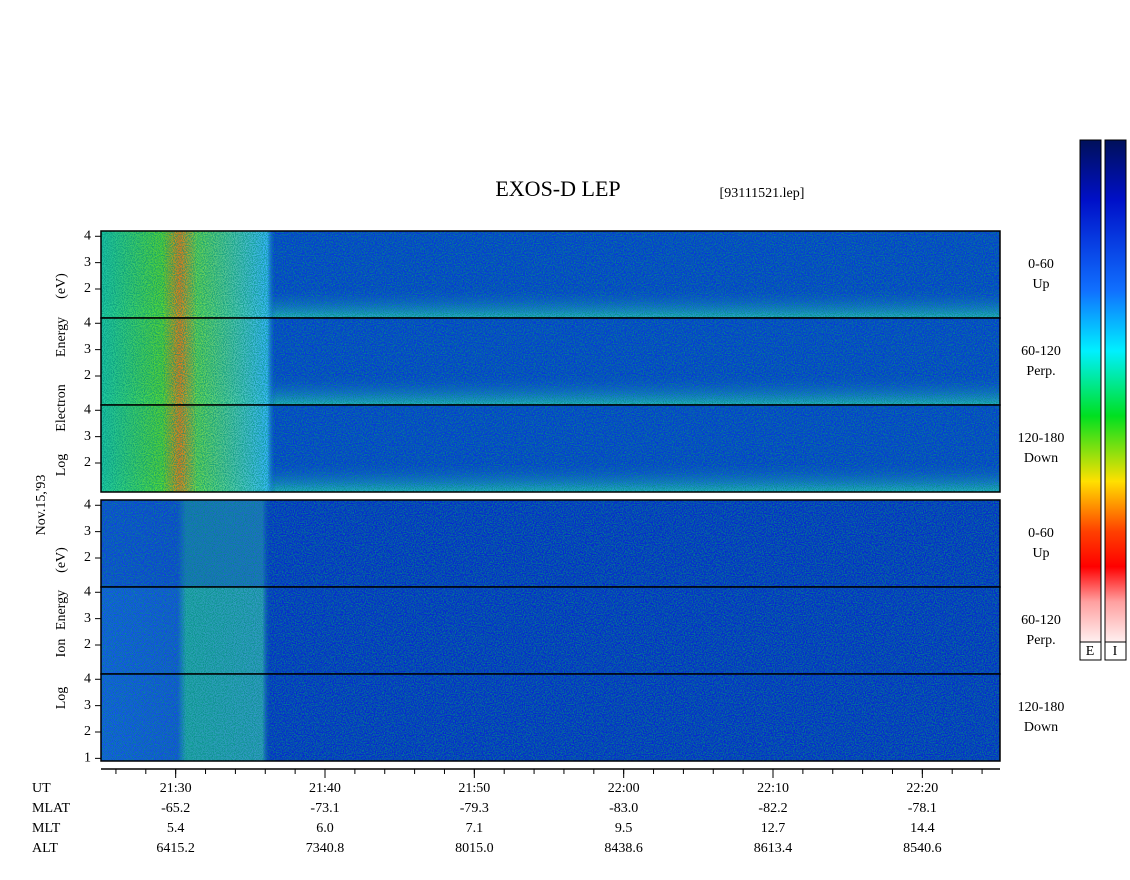 This screenshot has height=880, width=1130. Describe the element at coordinates (762, 193) in the screenshot. I see `file-name: [93111521.lep]` at that location.